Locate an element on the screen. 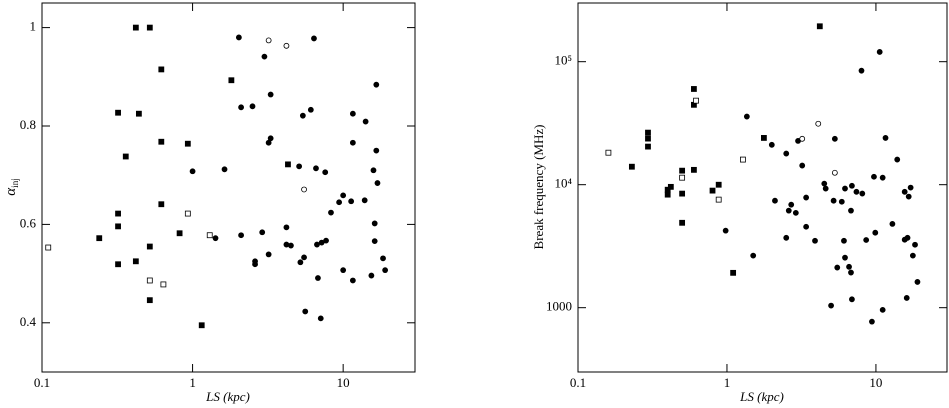 The height and width of the screenshot is (408, 949). x-tick-label: 0.1 is located at coordinates (42, 382).